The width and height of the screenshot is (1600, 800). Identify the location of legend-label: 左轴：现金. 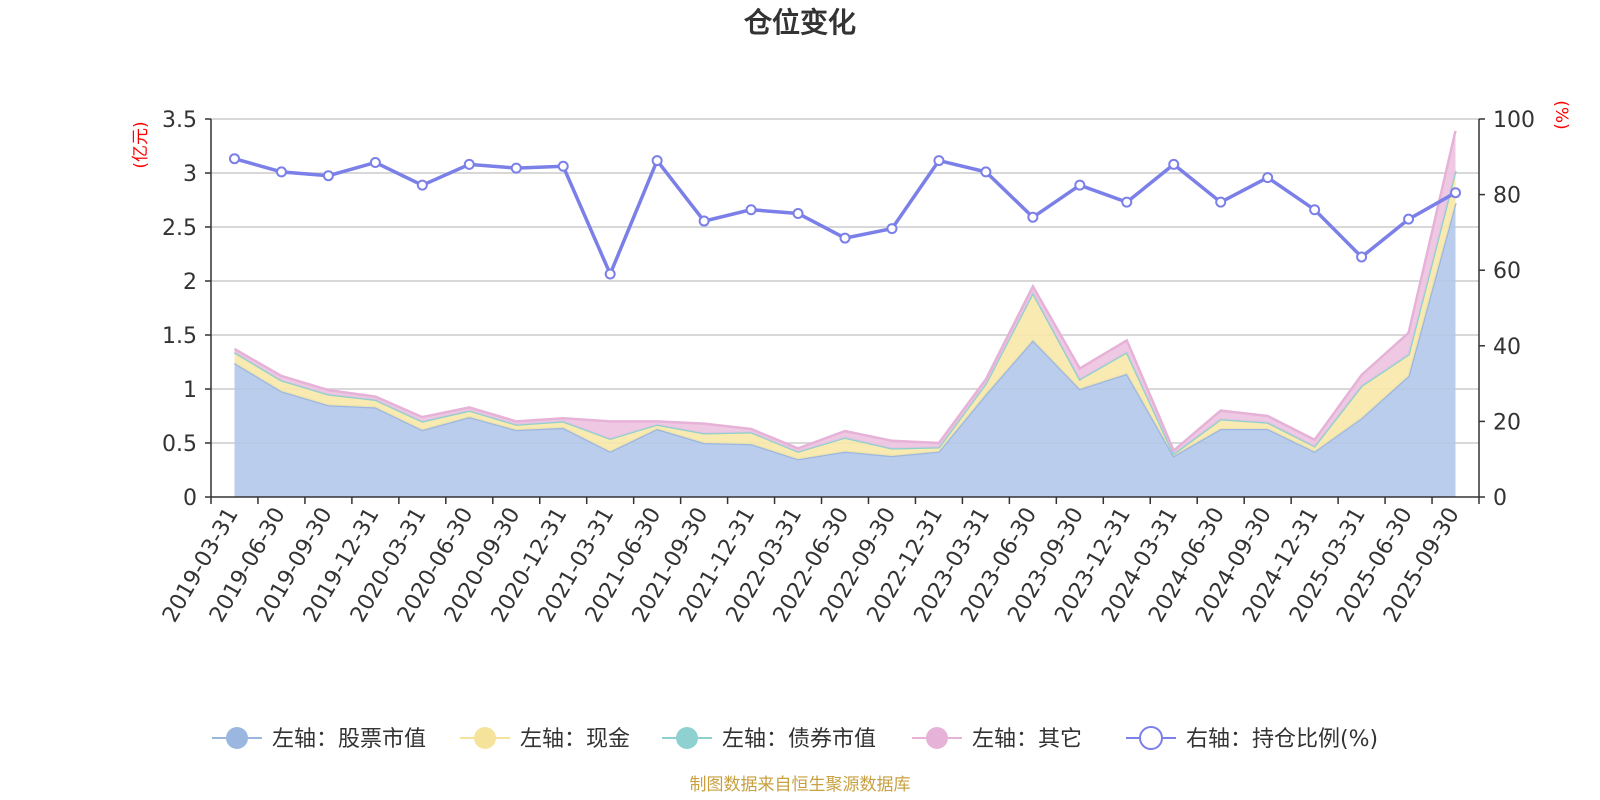
(575, 739).